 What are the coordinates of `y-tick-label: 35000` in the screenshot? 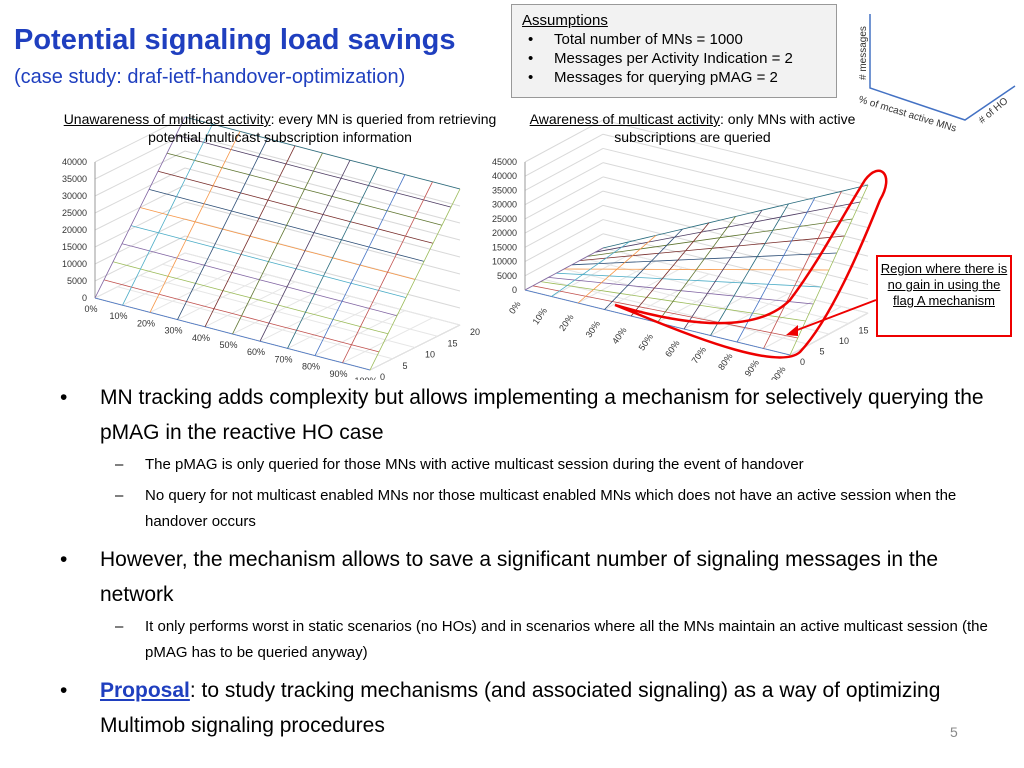 It's located at (504, 190).